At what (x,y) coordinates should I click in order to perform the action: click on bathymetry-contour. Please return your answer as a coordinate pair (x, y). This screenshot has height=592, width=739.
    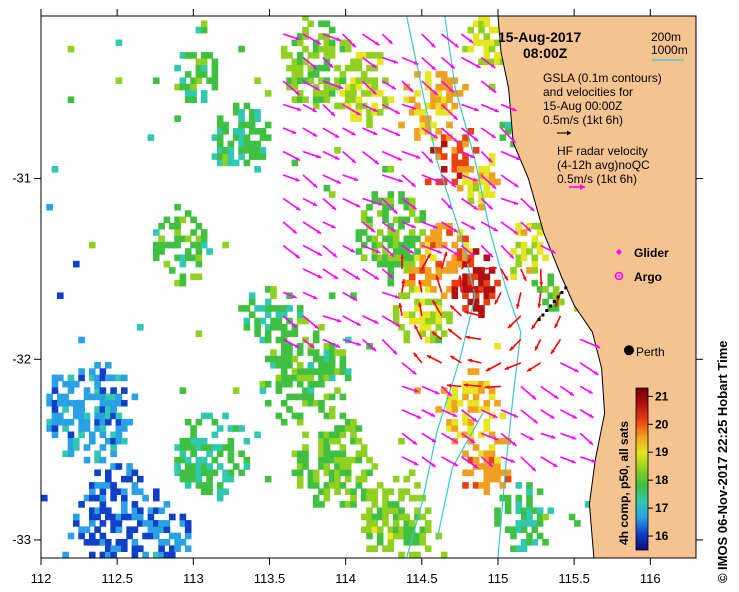
    Looking at the image, I should click on (460, 477).